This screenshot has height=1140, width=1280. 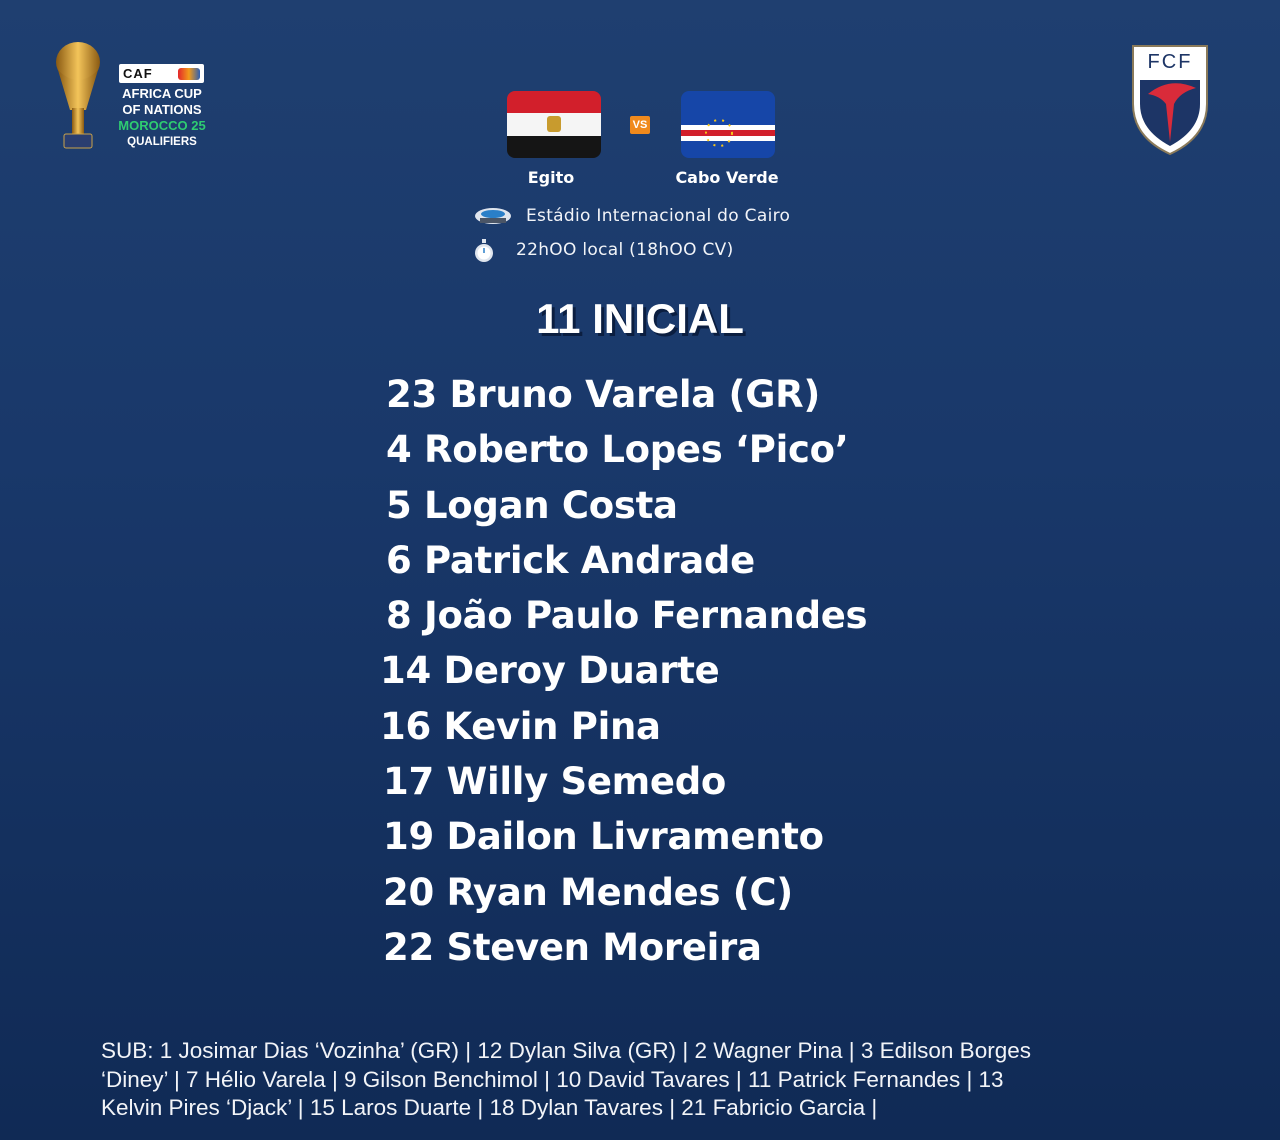 What do you see at coordinates (728, 124) in the screenshot?
I see `cape-verde-flag-icon` at bounding box center [728, 124].